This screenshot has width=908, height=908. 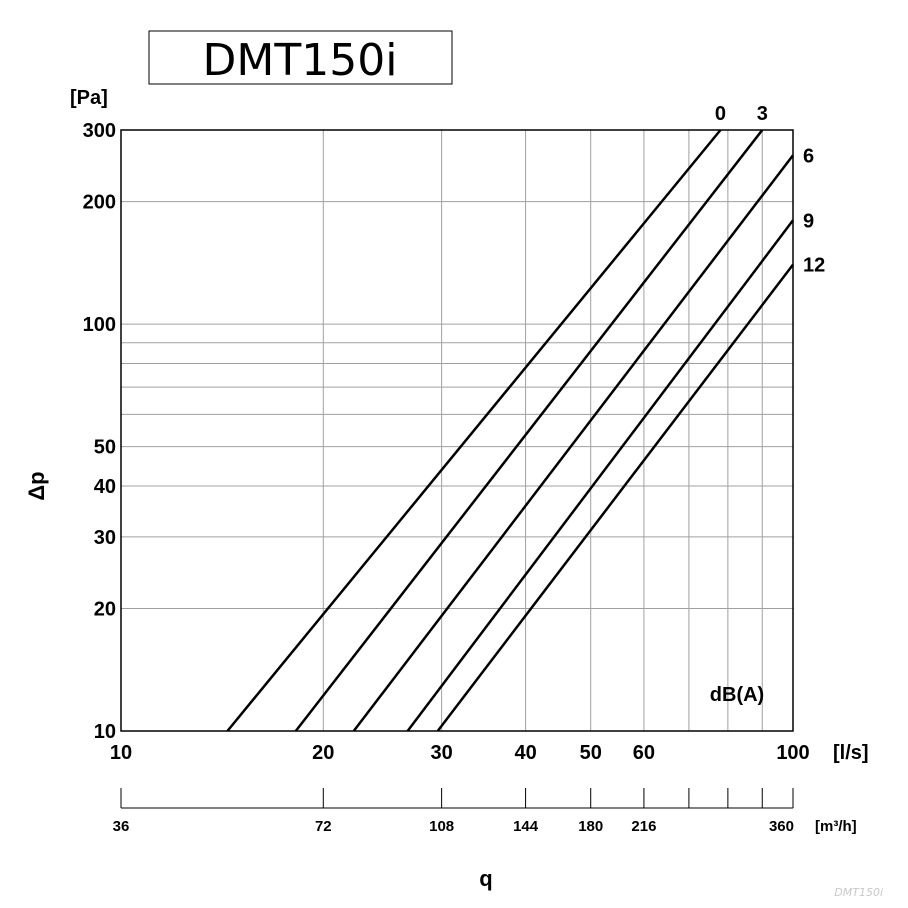 What do you see at coordinates (525, 753) in the screenshot?
I see `x-tick-label: 40` at bounding box center [525, 753].